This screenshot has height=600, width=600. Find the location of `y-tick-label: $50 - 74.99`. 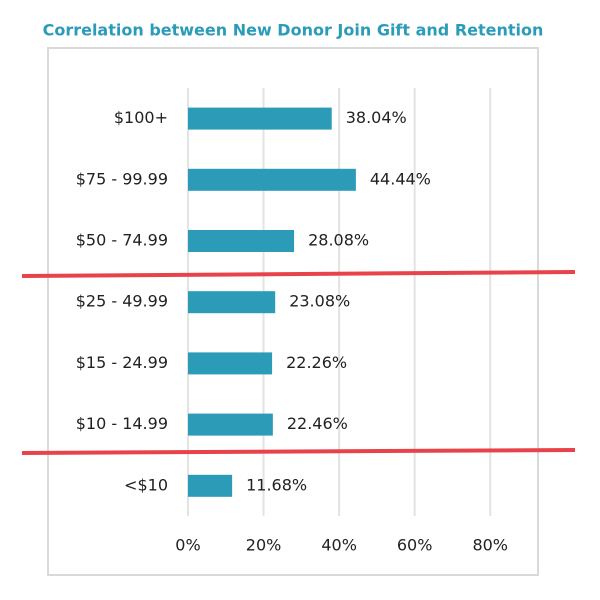

y-tick-label: $50 - 74.99 is located at coordinates (122, 240).